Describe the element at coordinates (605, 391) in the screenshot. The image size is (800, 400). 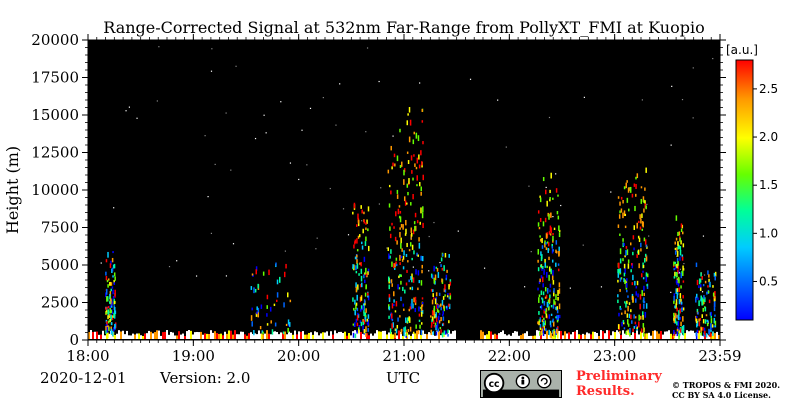
I see `preliminary-line-2: Results.` at that location.